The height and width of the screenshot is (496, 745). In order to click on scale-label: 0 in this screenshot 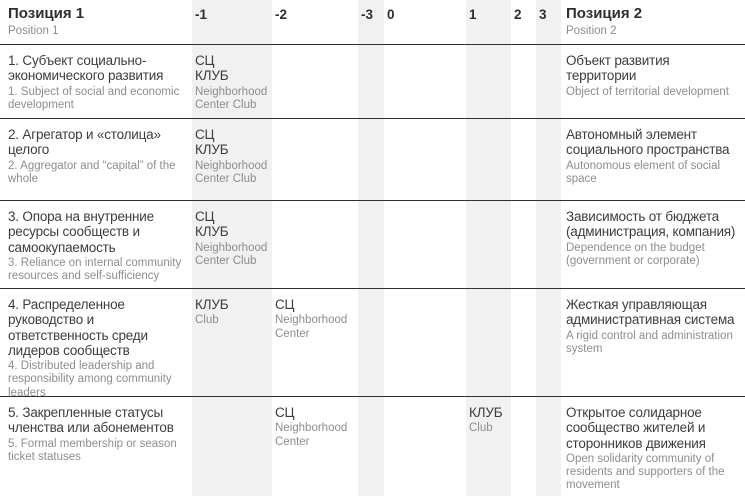, I will do `click(391, 14)`.